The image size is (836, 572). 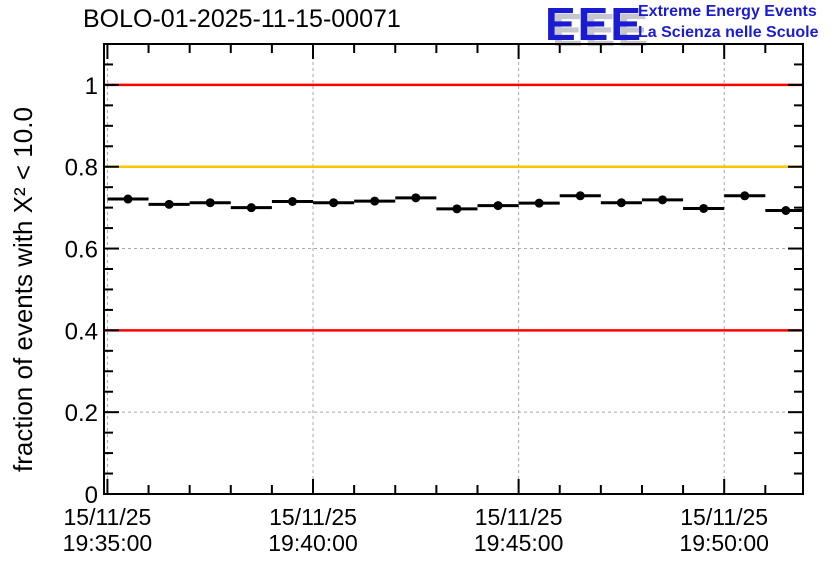 What do you see at coordinates (91, 86) in the screenshot?
I see `y-tick-label: 1` at bounding box center [91, 86].